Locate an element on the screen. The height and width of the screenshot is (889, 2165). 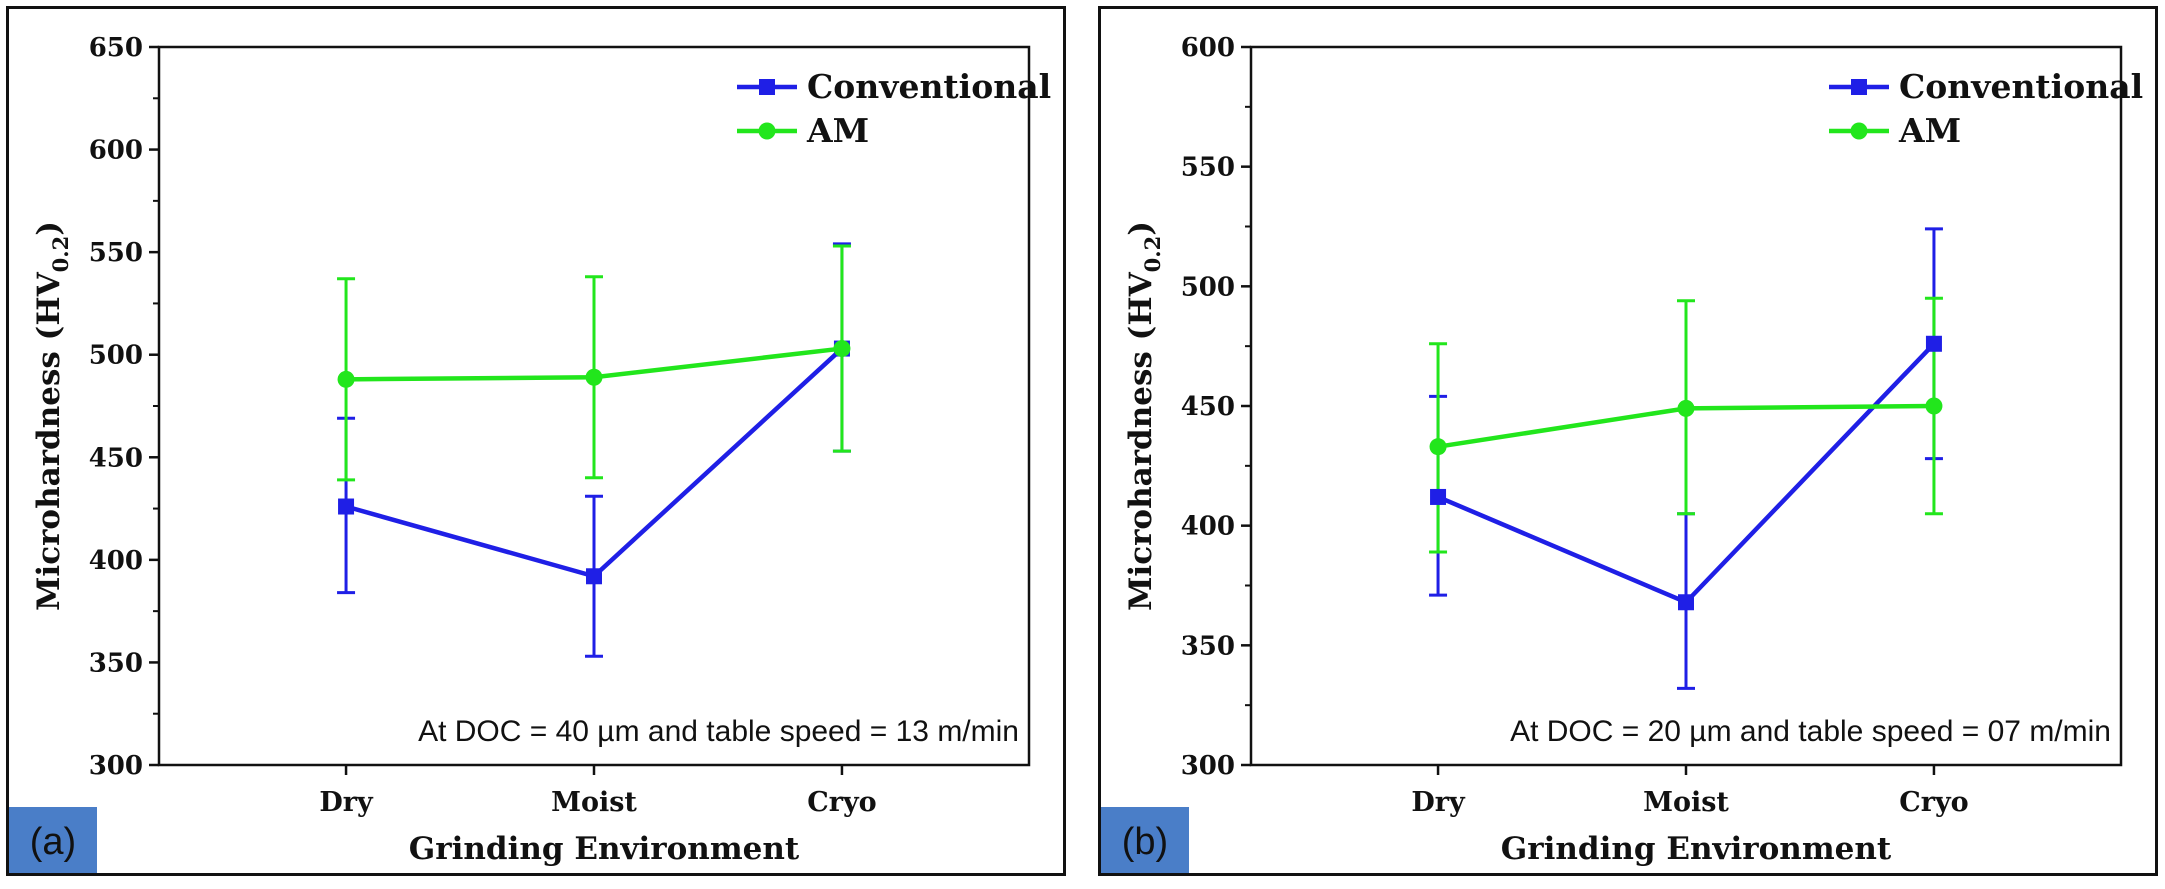
panel-tag-label: (b) is located at coordinates (1145, 842).